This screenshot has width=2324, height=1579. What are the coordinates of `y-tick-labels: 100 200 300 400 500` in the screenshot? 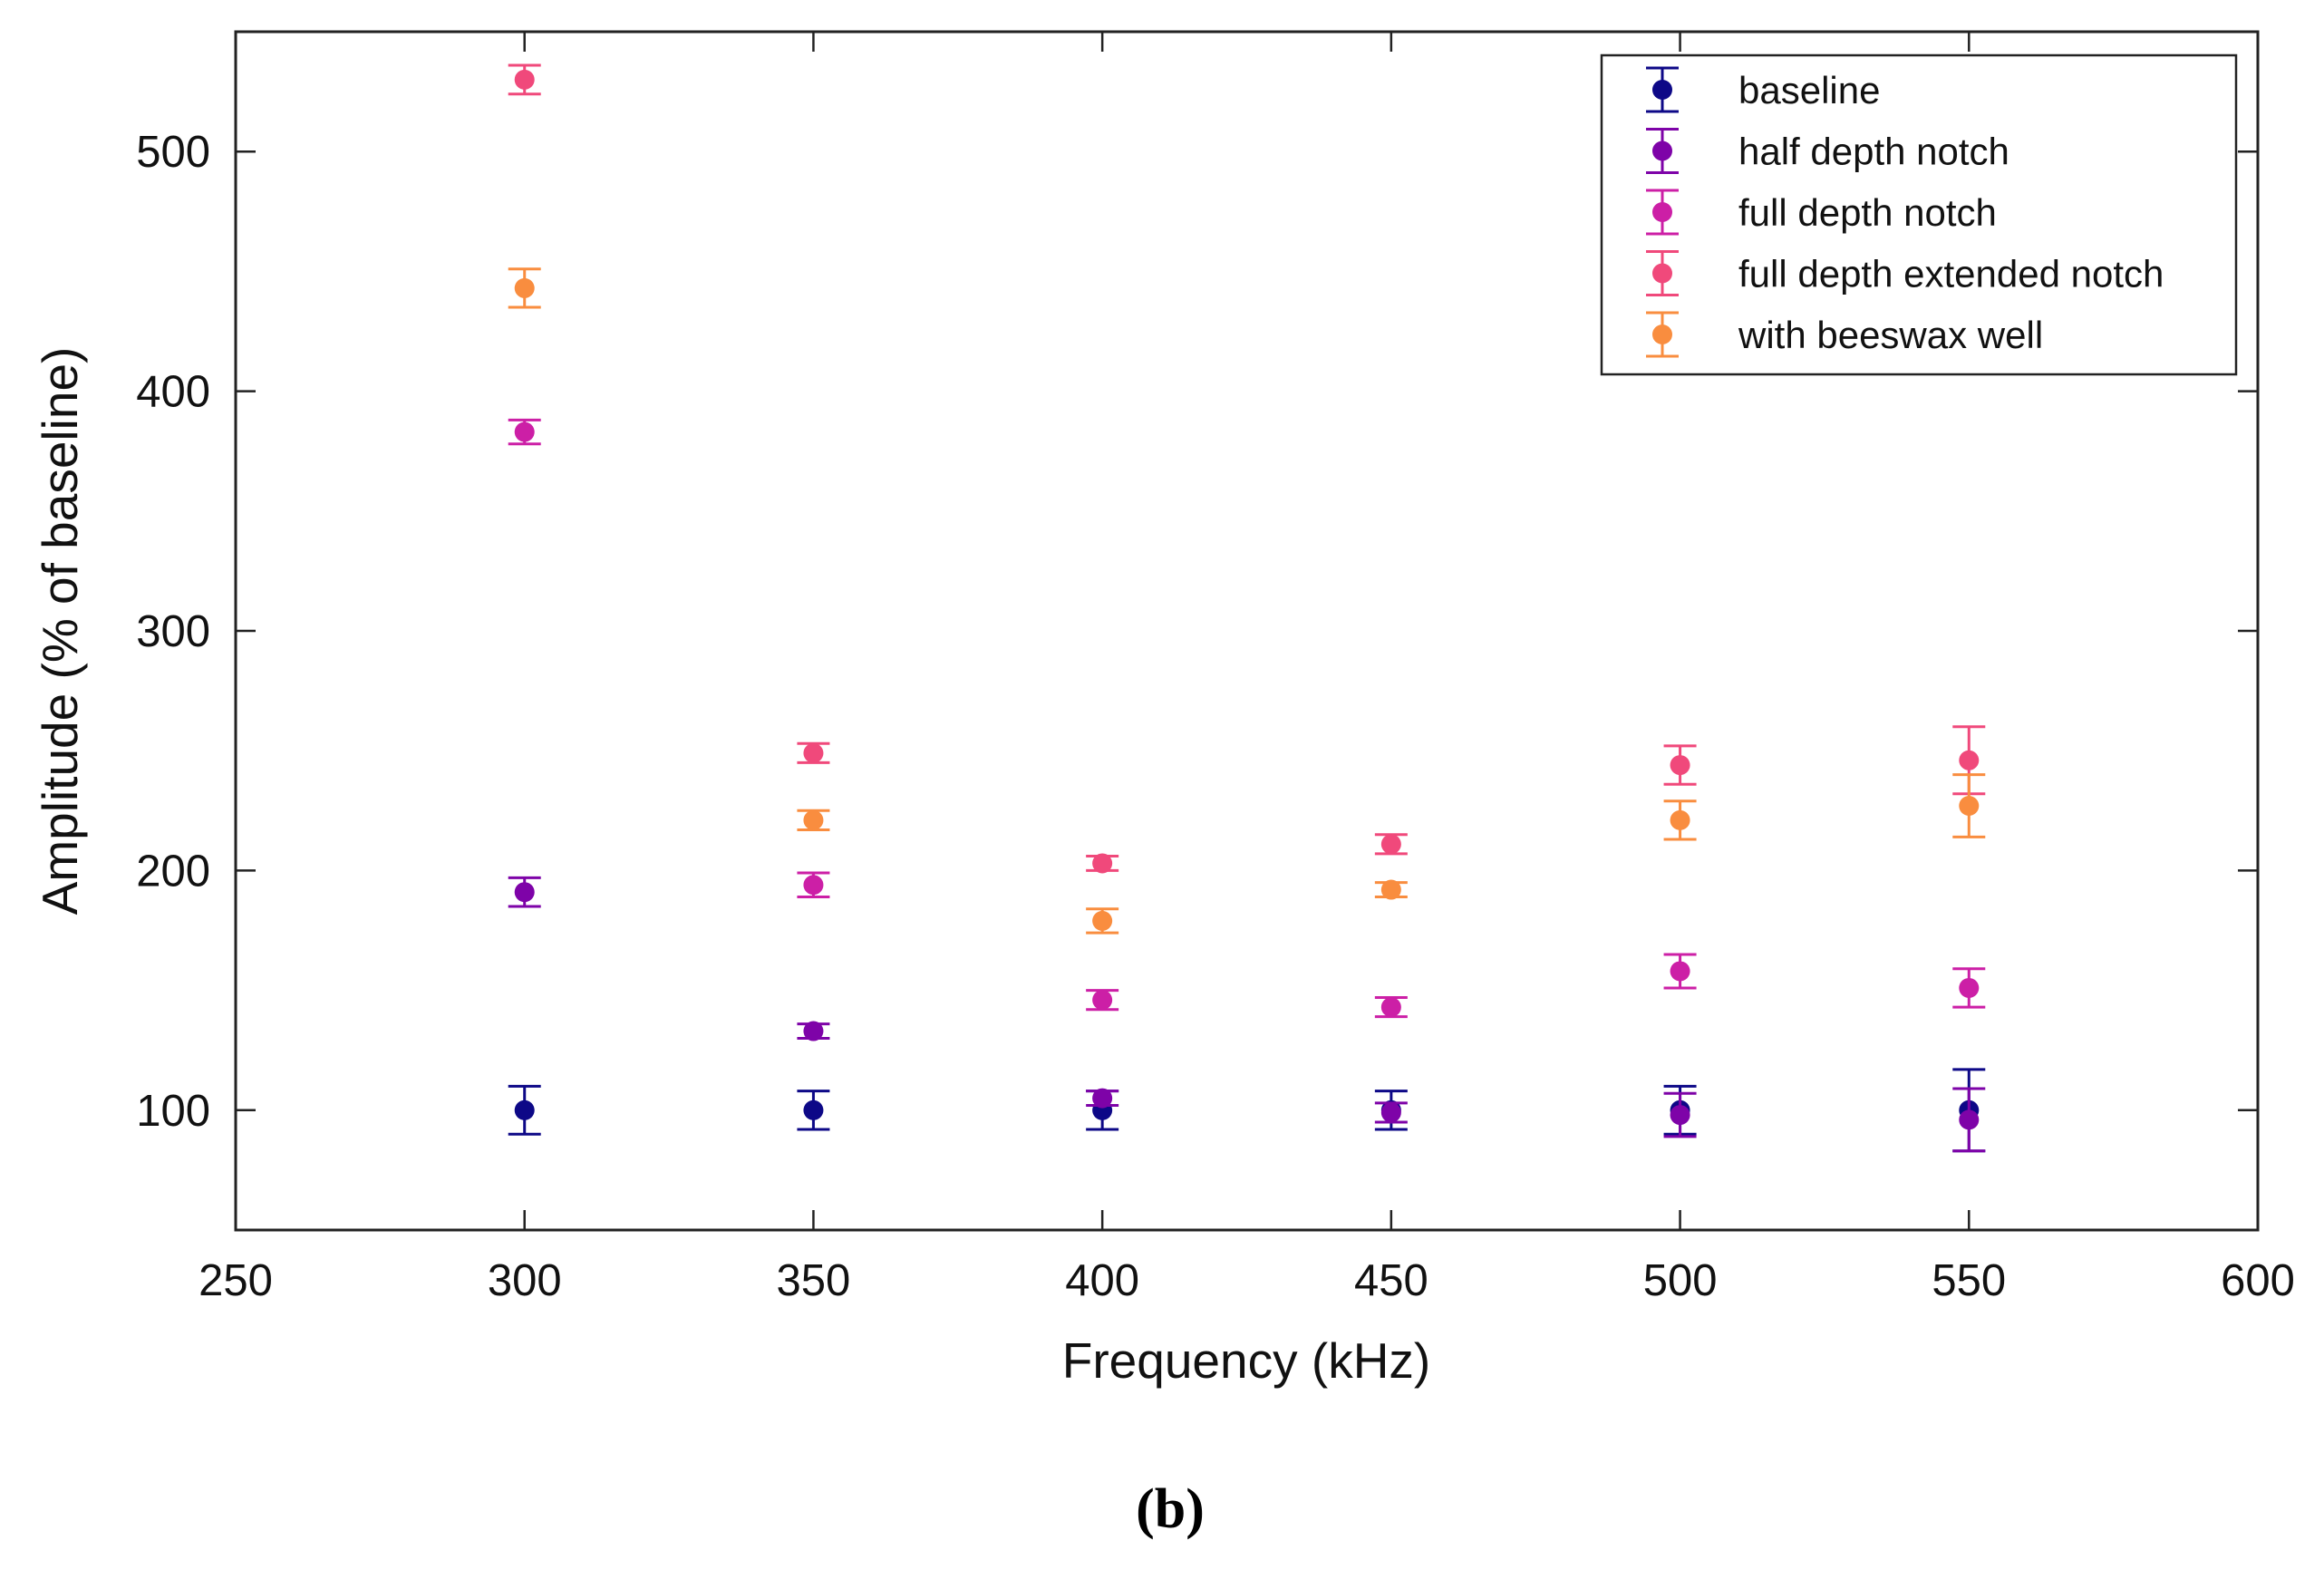 It's located at (173, 632).